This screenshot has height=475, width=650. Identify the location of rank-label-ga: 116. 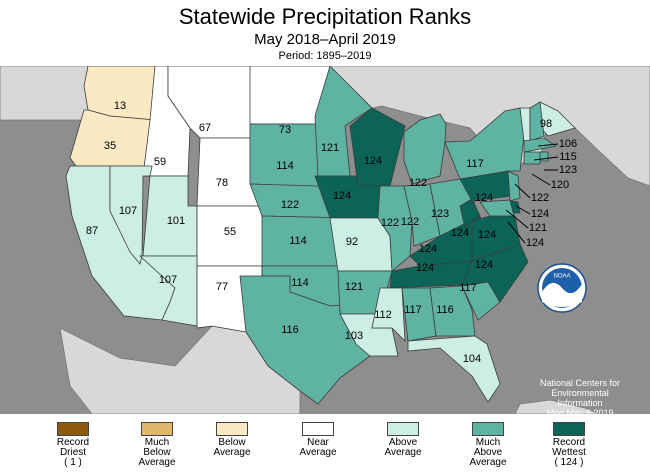
(445, 310).